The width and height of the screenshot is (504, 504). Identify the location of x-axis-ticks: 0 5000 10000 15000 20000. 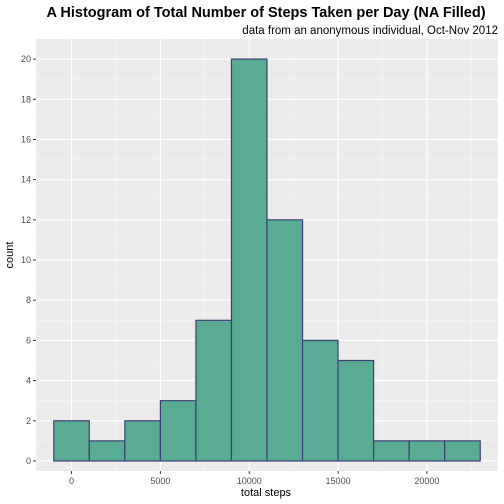
(254, 478).